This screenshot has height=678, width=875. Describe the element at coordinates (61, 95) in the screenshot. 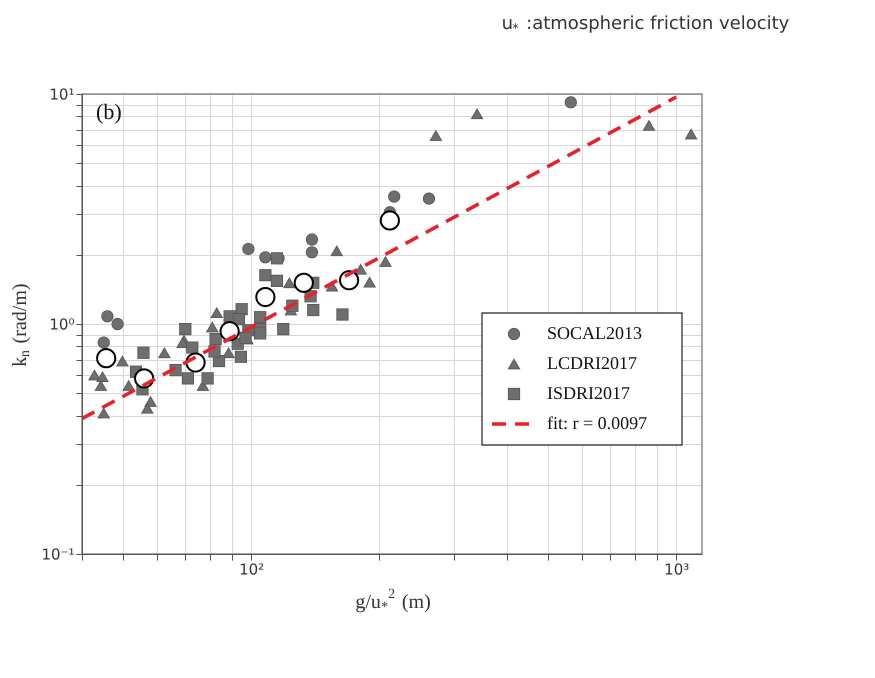

I see `y-tick-label: 10¹` at that location.